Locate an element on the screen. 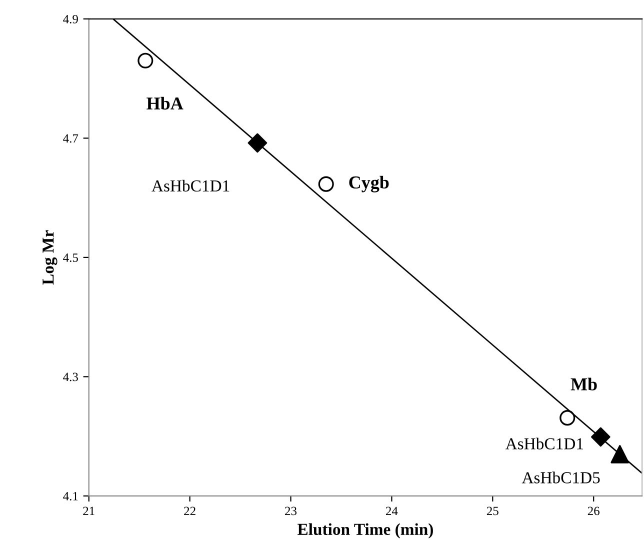 This screenshot has width=644, height=556. y-tick-label: 4.3 is located at coordinates (70, 377).